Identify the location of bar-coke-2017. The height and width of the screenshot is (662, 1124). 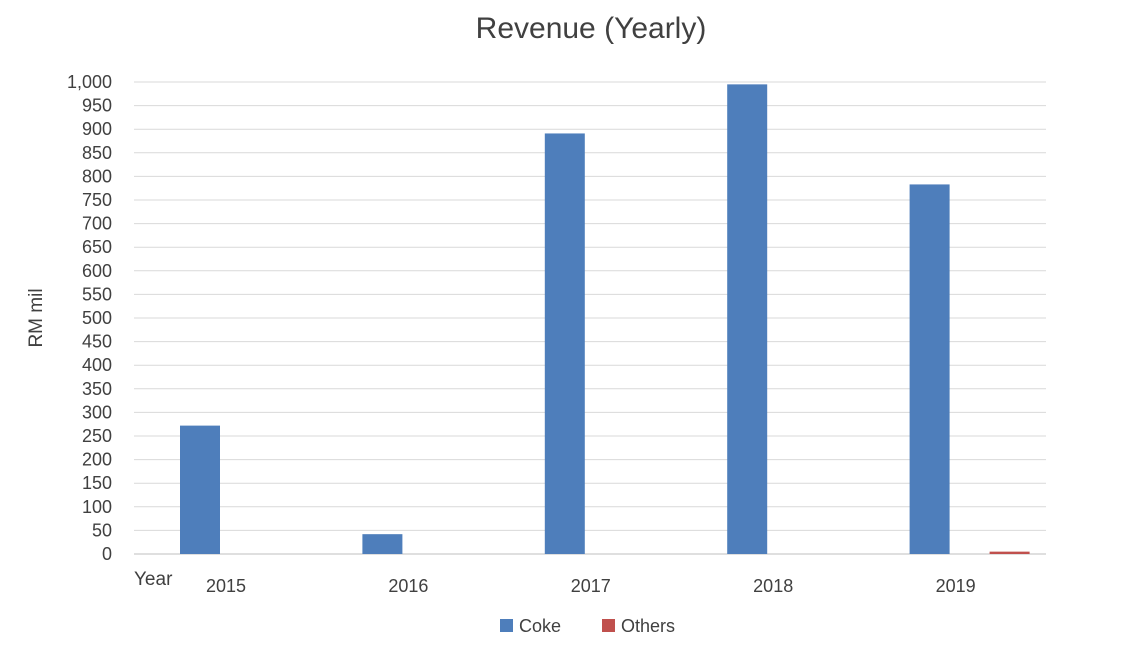
(564, 343).